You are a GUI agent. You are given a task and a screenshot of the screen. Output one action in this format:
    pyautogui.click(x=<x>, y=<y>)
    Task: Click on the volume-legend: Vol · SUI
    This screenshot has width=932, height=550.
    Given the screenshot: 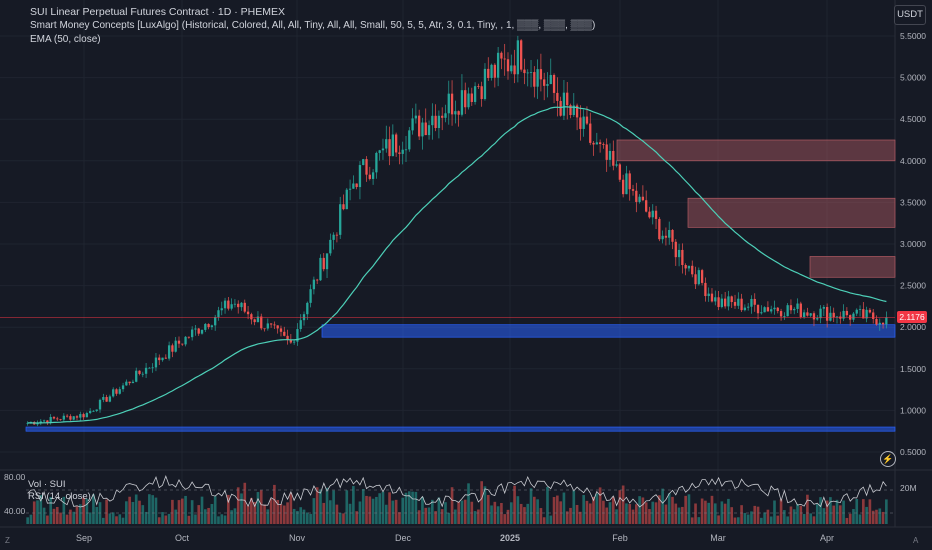 What is the action you would take?
    pyautogui.click(x=47, y=484)
    